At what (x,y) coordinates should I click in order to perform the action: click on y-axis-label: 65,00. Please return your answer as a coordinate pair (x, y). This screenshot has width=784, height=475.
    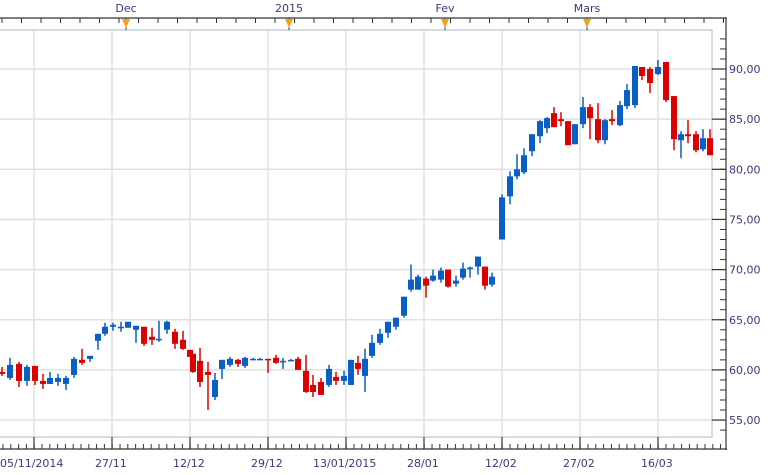
    Looking at the image, I should click on (745, 320).